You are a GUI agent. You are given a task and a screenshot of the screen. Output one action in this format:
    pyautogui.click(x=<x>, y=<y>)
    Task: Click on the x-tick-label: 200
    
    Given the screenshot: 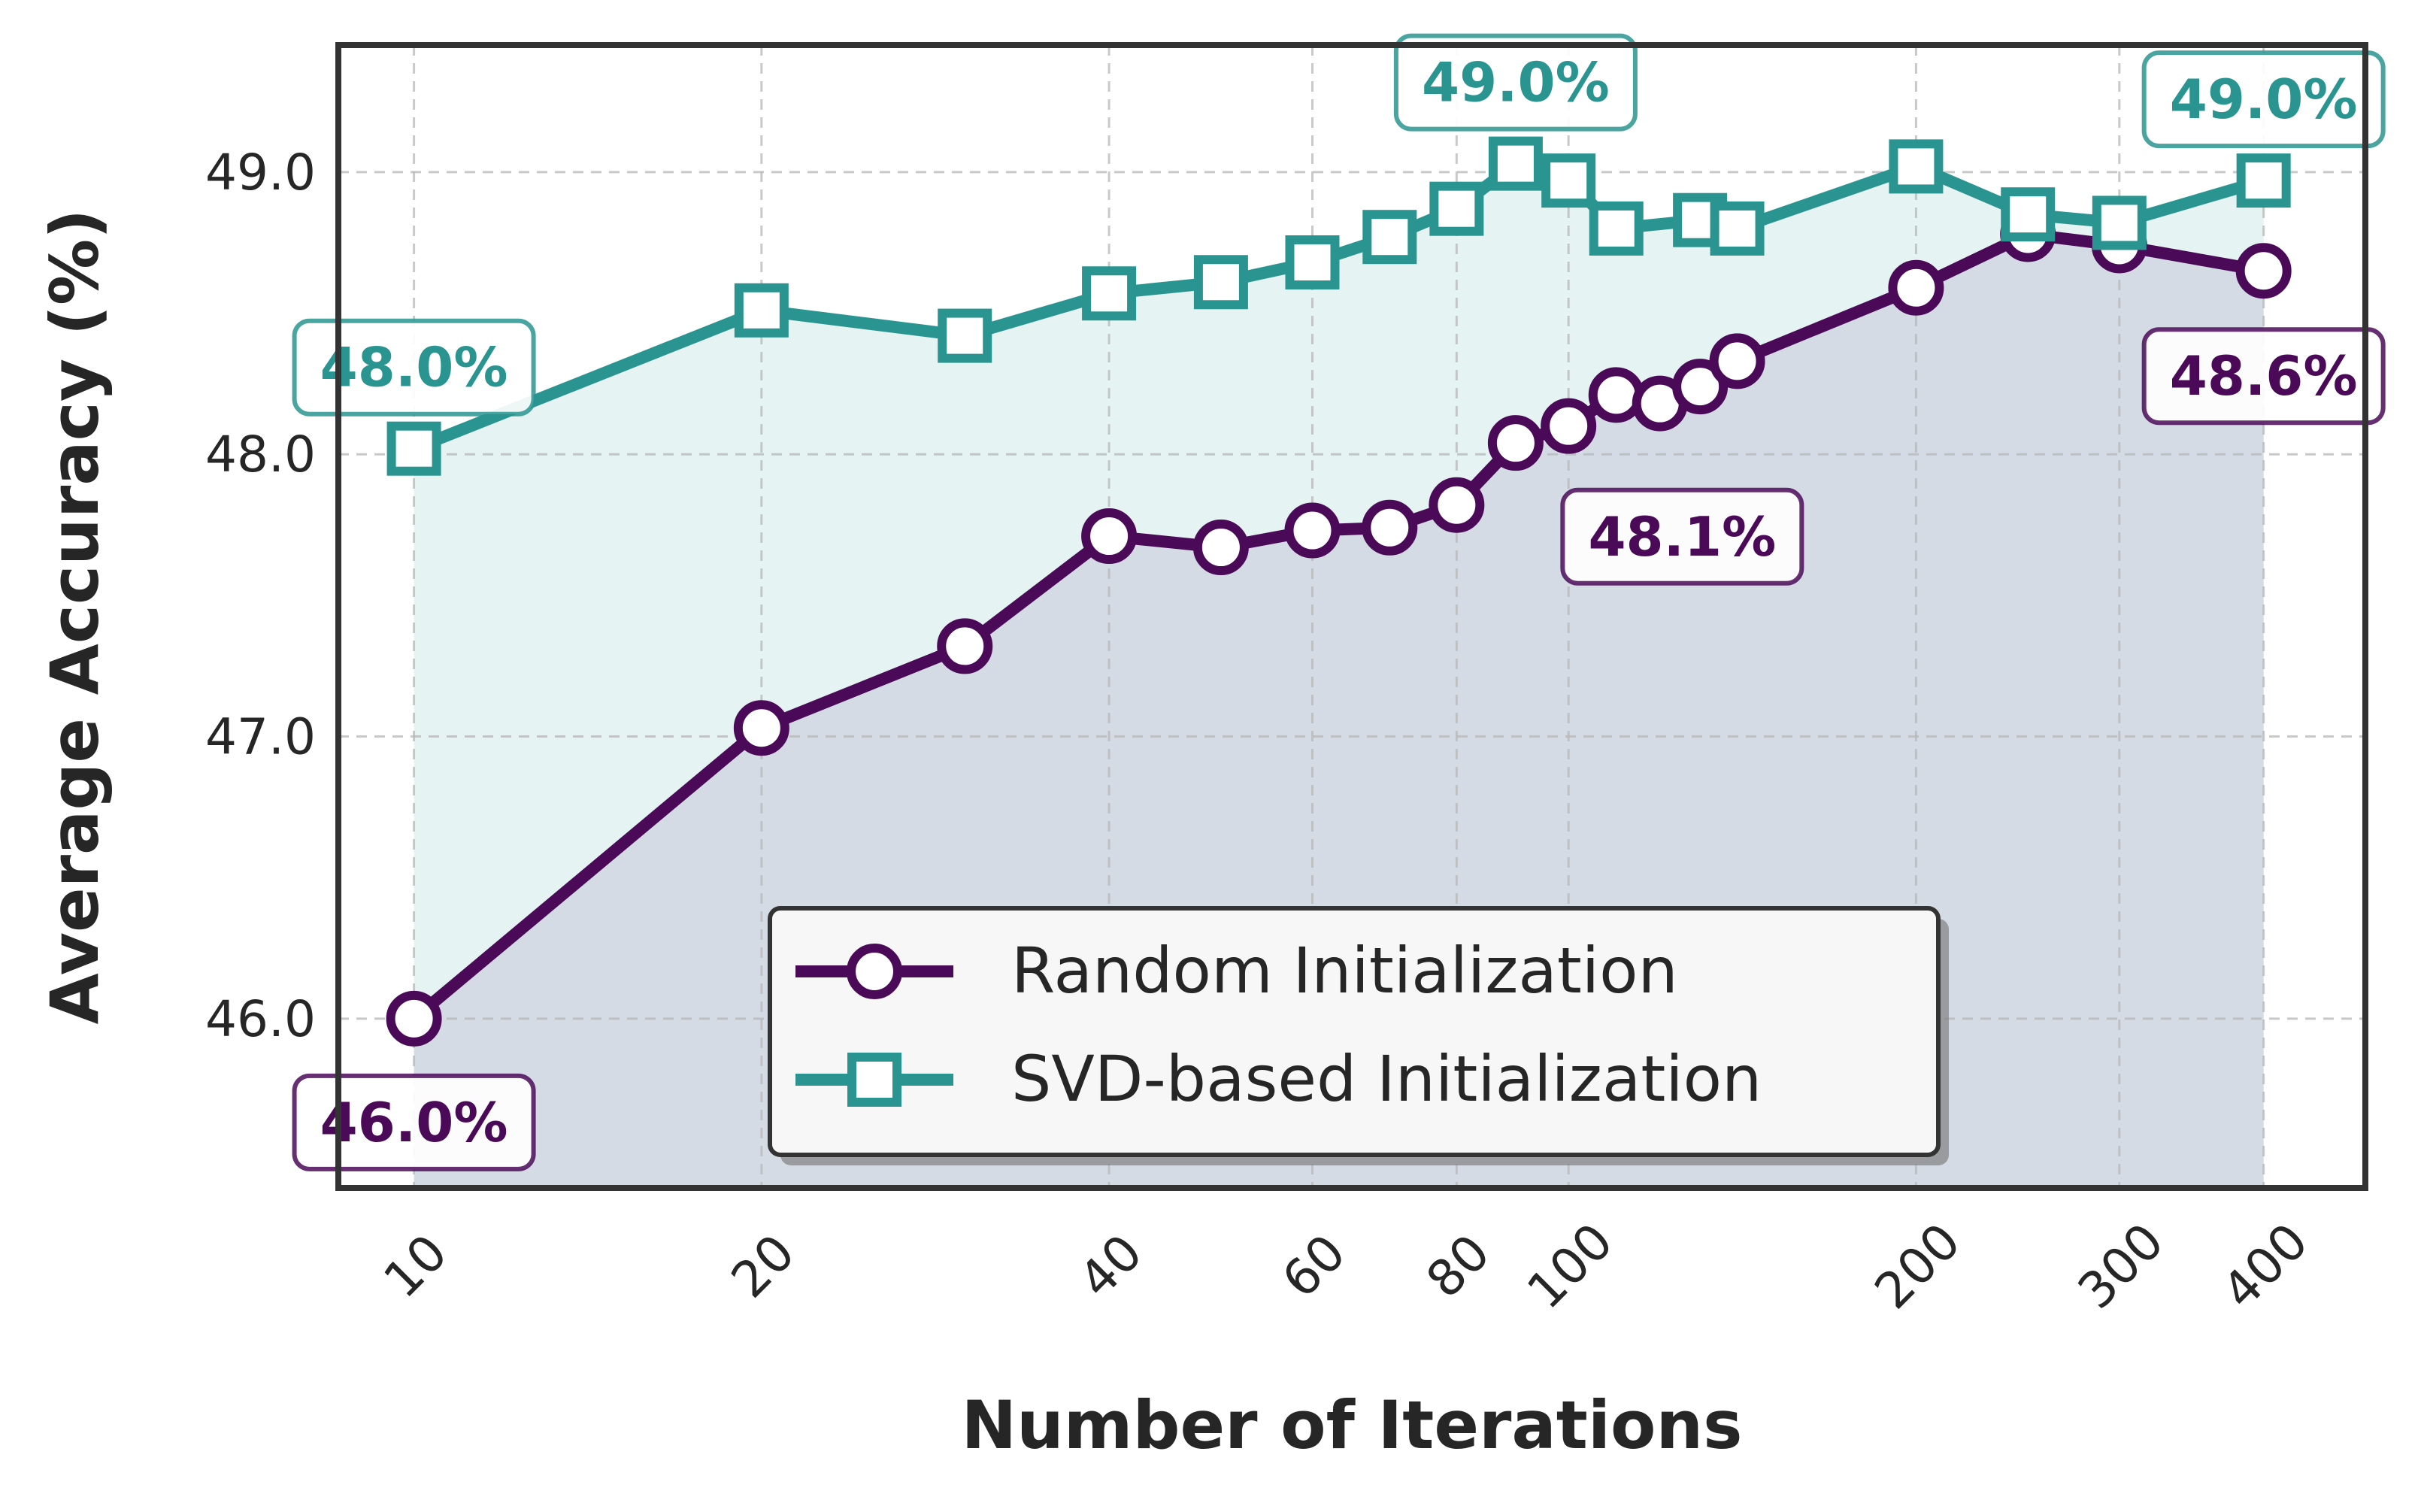 What is the action you would take?
    pyautogui.click(x=1918, y=1266)
    